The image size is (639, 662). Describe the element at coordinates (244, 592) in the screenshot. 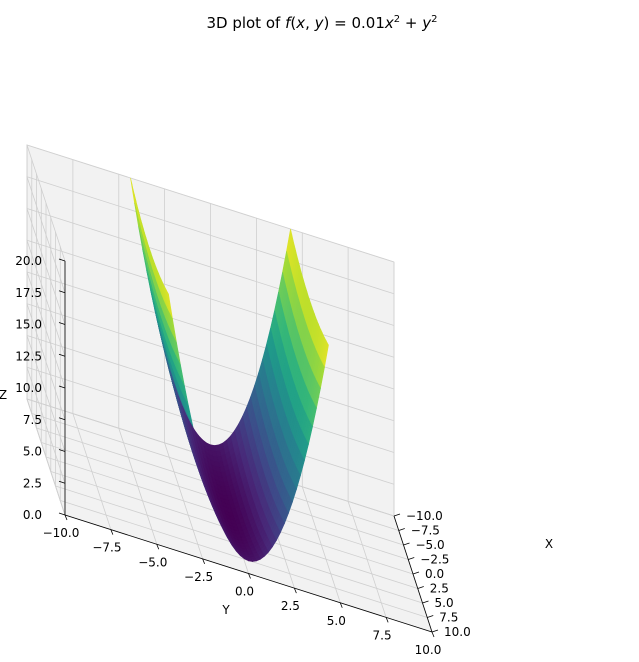

I see `y-tick-label: 0.0` at that location.